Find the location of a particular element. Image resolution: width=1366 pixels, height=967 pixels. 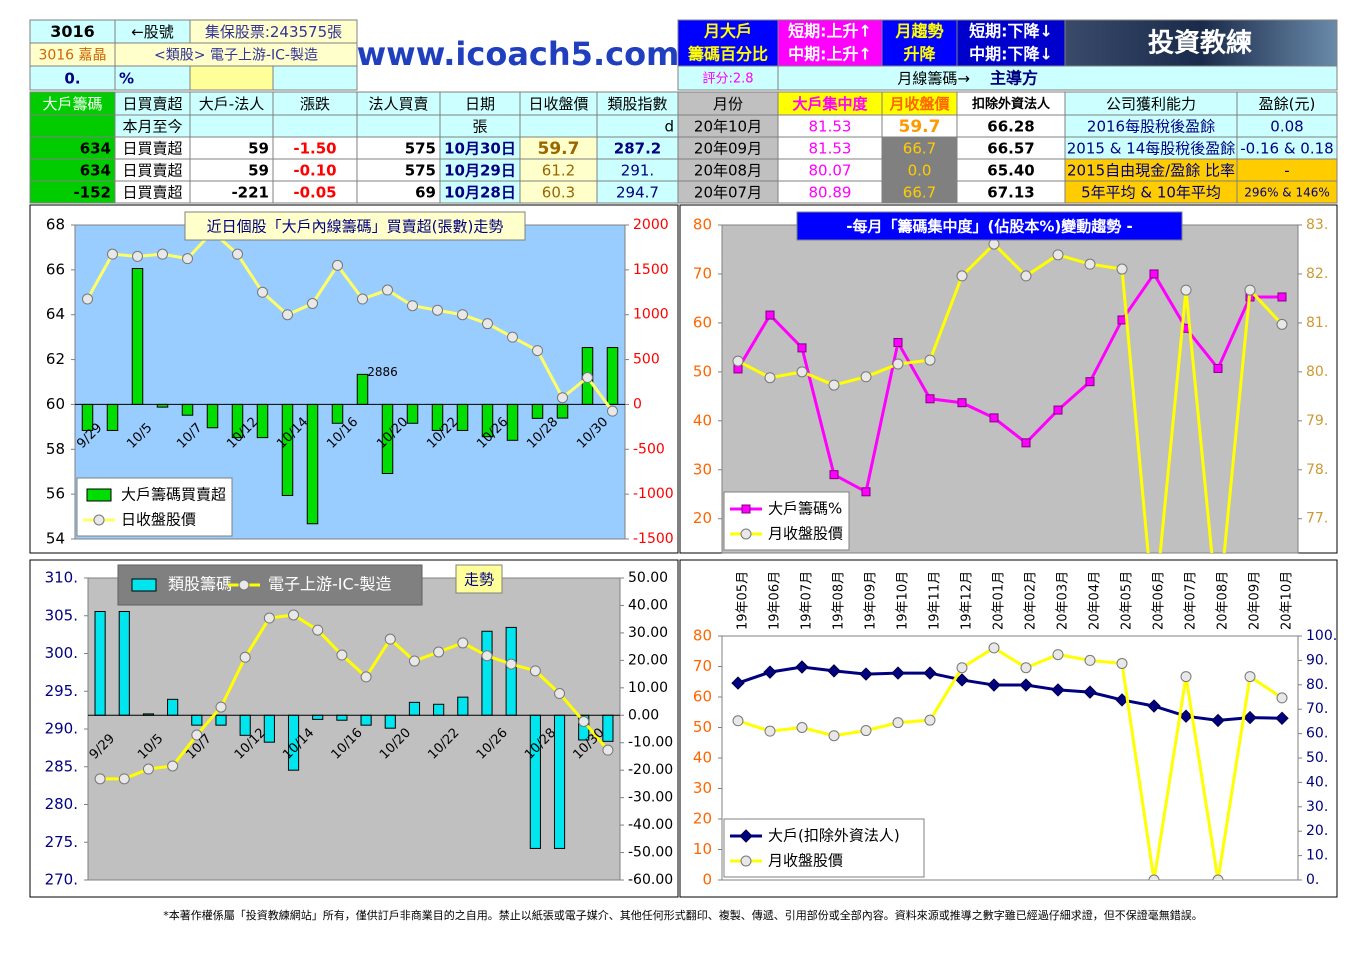

cell-text: 盈餘(元) is located at coordinates (1287, 104).